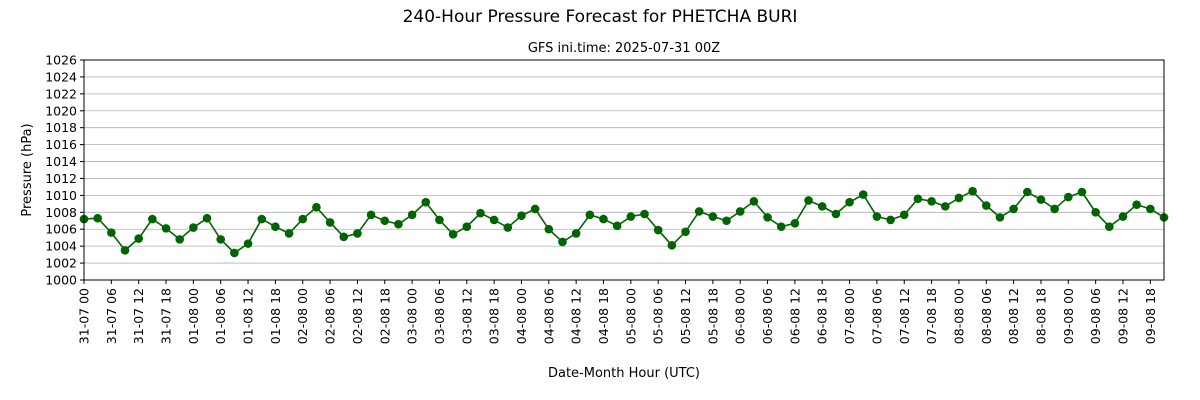  Describe the element at coordinates (466, 316) in the screenshot. I see `x-tick-label: 03-08 12` at that location.